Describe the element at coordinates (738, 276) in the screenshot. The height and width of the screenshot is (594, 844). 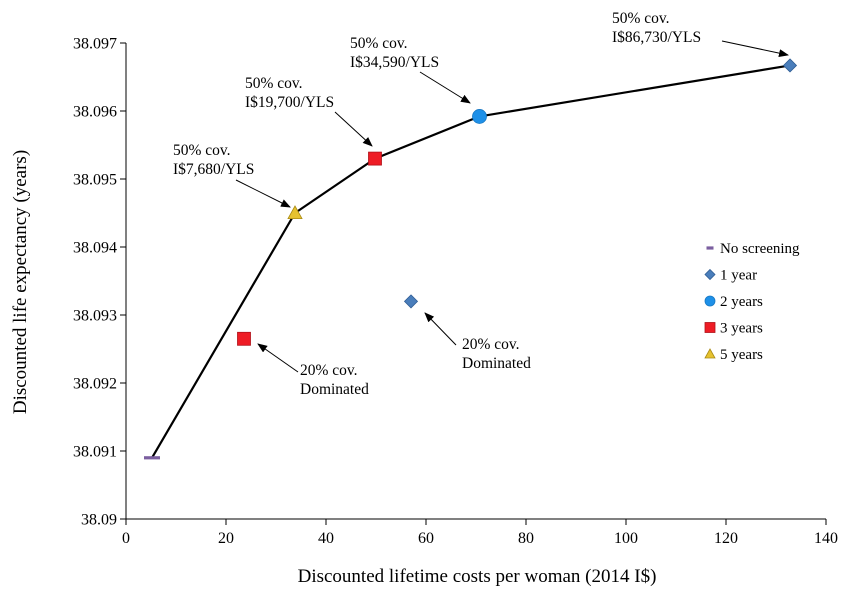
I see `legend-label: 1 year` at that location.